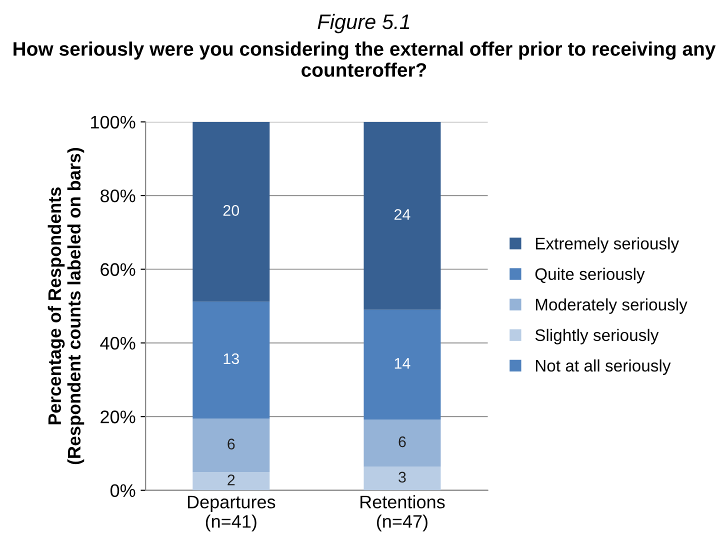 The width and height of the screenshot is (728, 554). What do you see at coordinates (365, 59) in the screenshot?
I see `chart-subtitle: How seriously were you considering the external offer prior to receiving any counteroffer?` at bounding box center [365, 59].